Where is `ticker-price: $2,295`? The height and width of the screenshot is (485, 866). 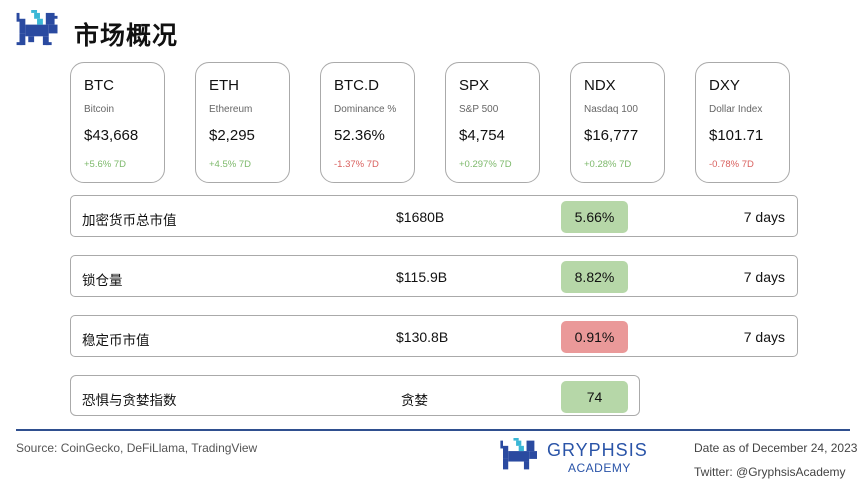
ticker-price: $2,295 is located at coordinates (232, 135).